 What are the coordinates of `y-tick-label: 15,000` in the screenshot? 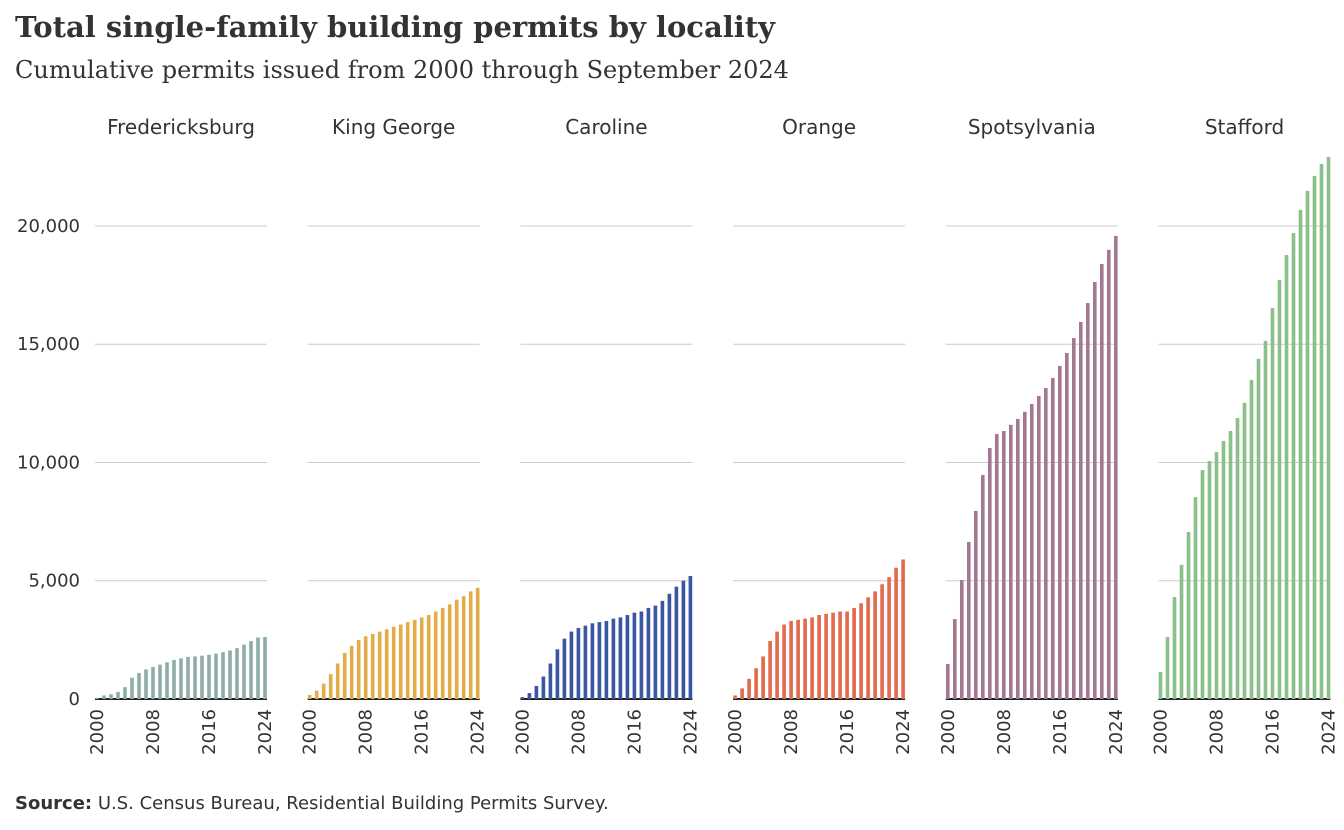 It's located at (48, 344).